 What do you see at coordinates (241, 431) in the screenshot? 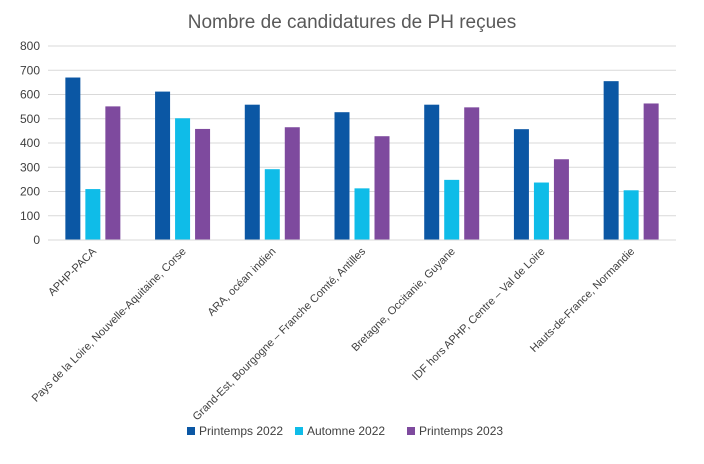
I see `legend-label: Printemps 2022` at bounding box center [241, 431].